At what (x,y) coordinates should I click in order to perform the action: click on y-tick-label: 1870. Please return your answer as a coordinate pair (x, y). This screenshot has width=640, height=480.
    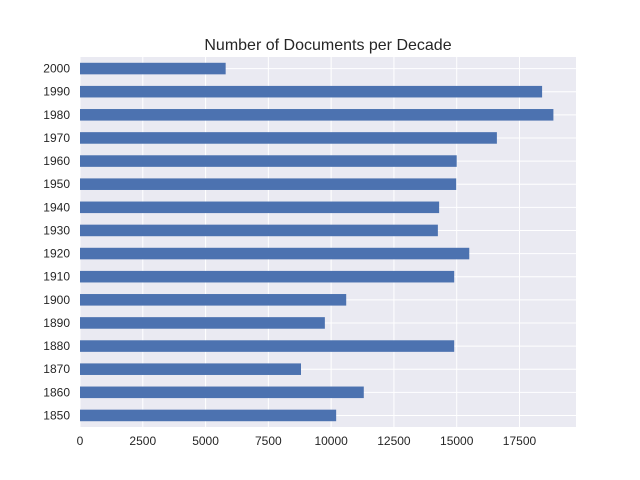
    Looking at the image, I should click on (56, 369).